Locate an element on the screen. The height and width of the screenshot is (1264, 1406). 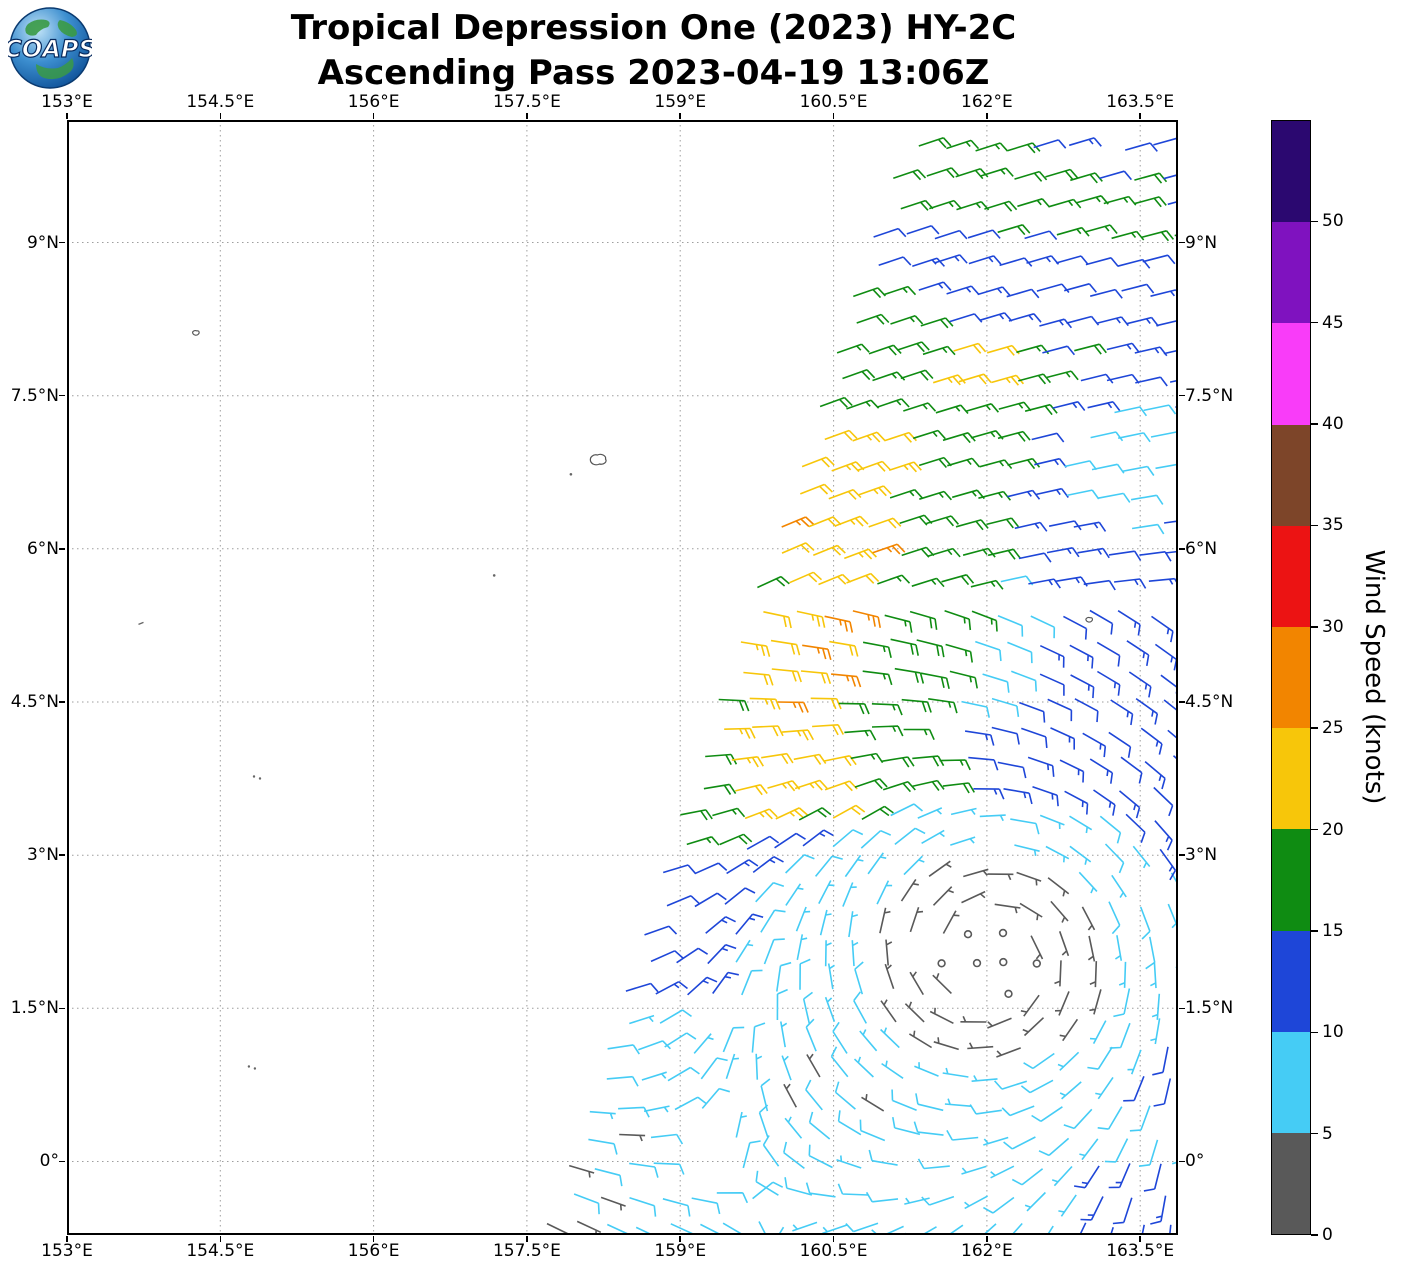
x-tick-label-top: 154.5°E is located at coordinates (220, 102).